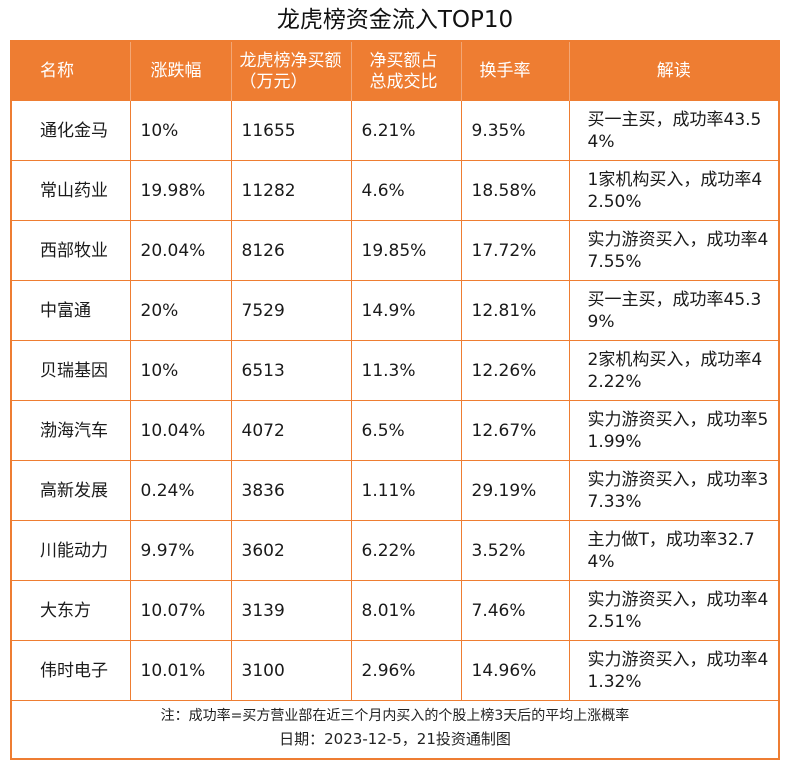 The width and height of the screenshot is (790, 770). I want to click on cell-name: 西部牧业, so click(71, 250).